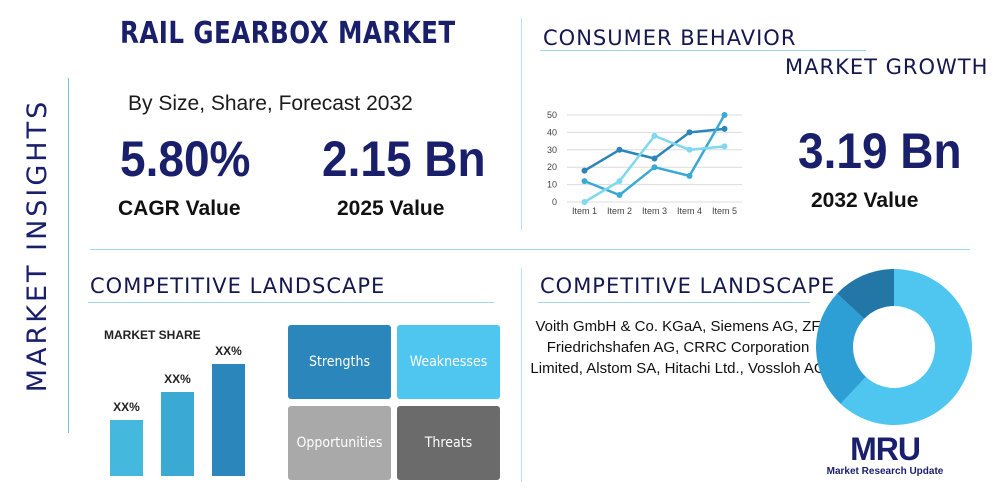  I want to click on divider-horizontal, so click(530, 249).